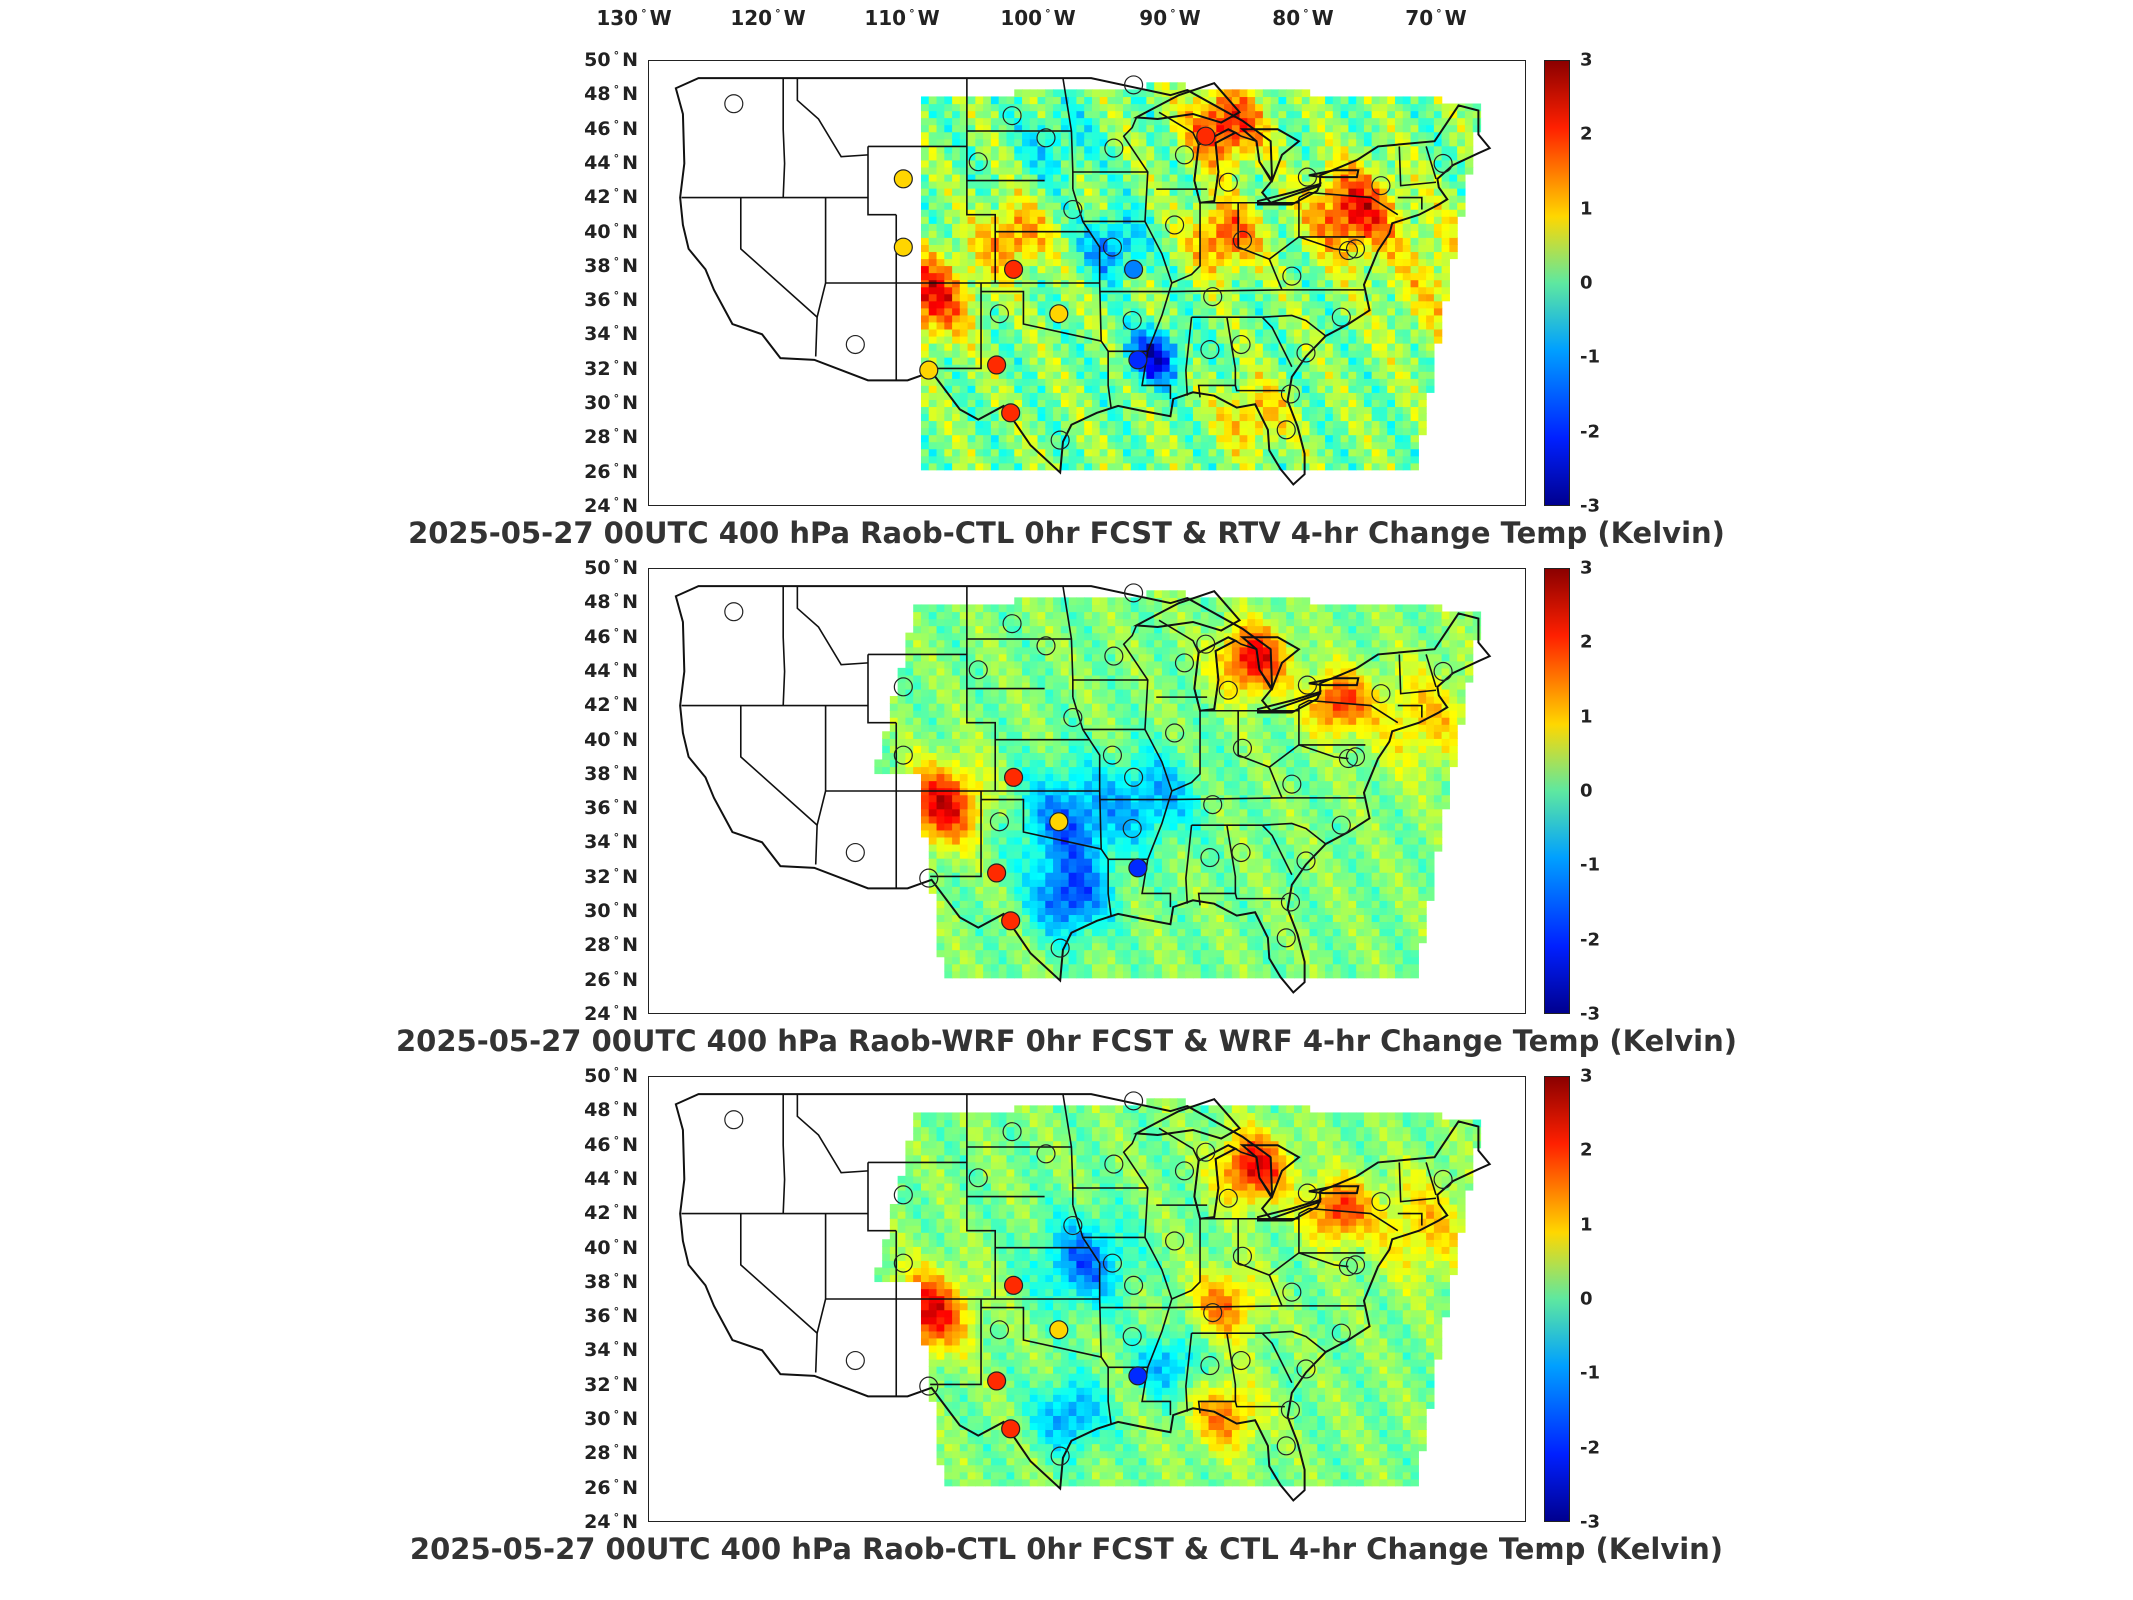  Describe the element at coordinates (611, 636) in the screenshot. I see `latitude-label: 46 ° N` at that location.